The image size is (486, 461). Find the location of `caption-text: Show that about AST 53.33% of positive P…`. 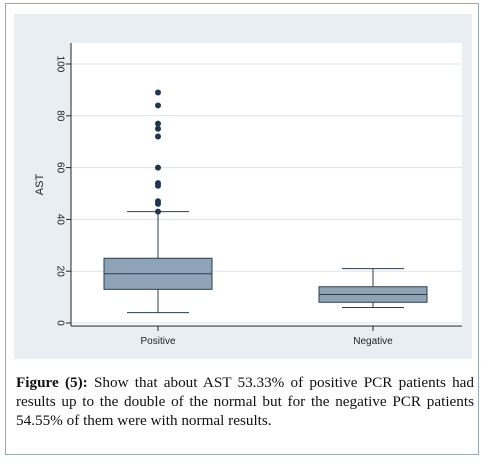

caption-text: Show that about AST 53.33% of positive P… is located at coordinates (245, 401).